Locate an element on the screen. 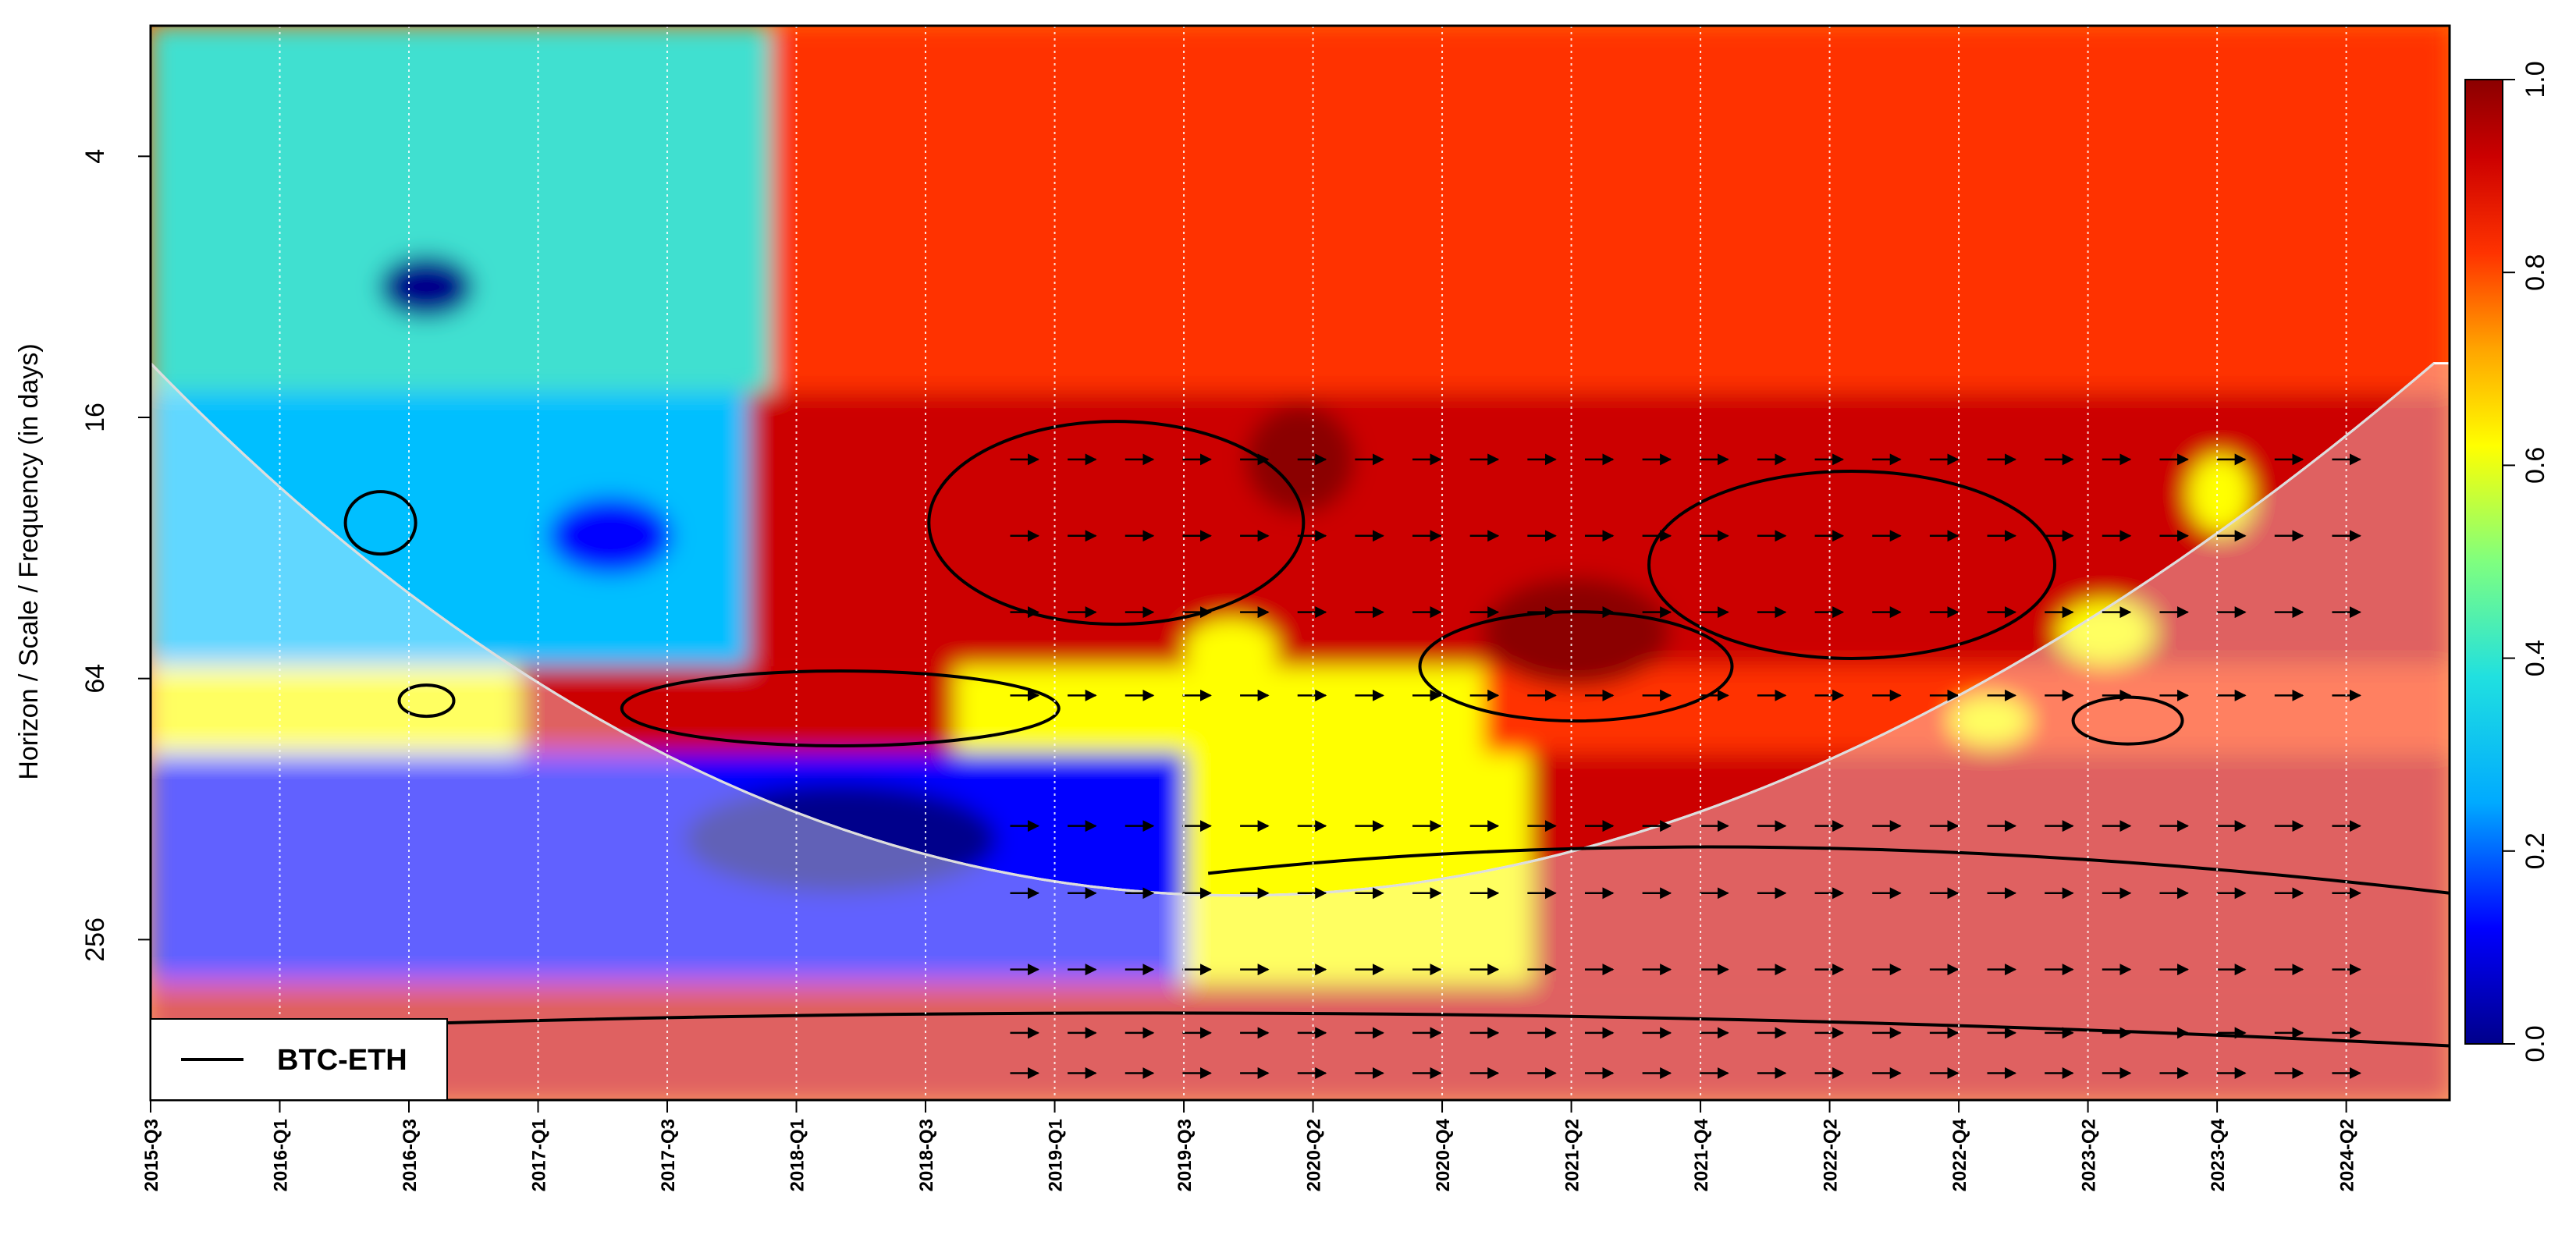 The height and width of the screenshot is (1260, 2576). x-tick-label: 2024-Q2 is located at coordinates (2347, 1155).